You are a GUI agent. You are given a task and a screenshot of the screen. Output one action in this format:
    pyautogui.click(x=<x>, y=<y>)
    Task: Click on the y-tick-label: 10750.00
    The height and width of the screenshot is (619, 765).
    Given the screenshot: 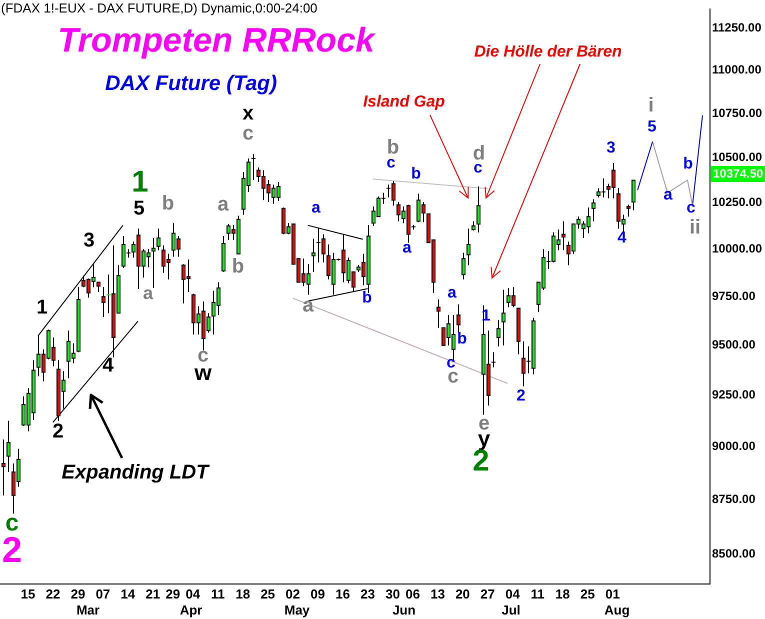 What is the action you would take?
    pyautogui.click(x=737, y=113)
    